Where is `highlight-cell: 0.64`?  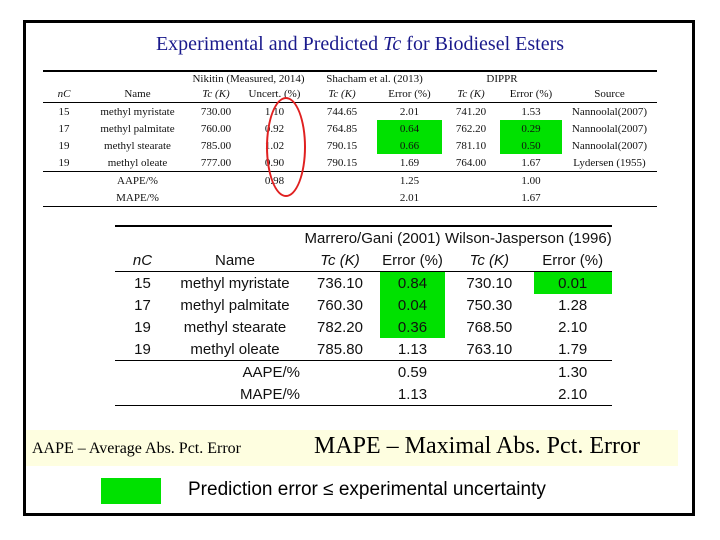 highlight-cell: 0.64 is located at coordinates (409, 128).